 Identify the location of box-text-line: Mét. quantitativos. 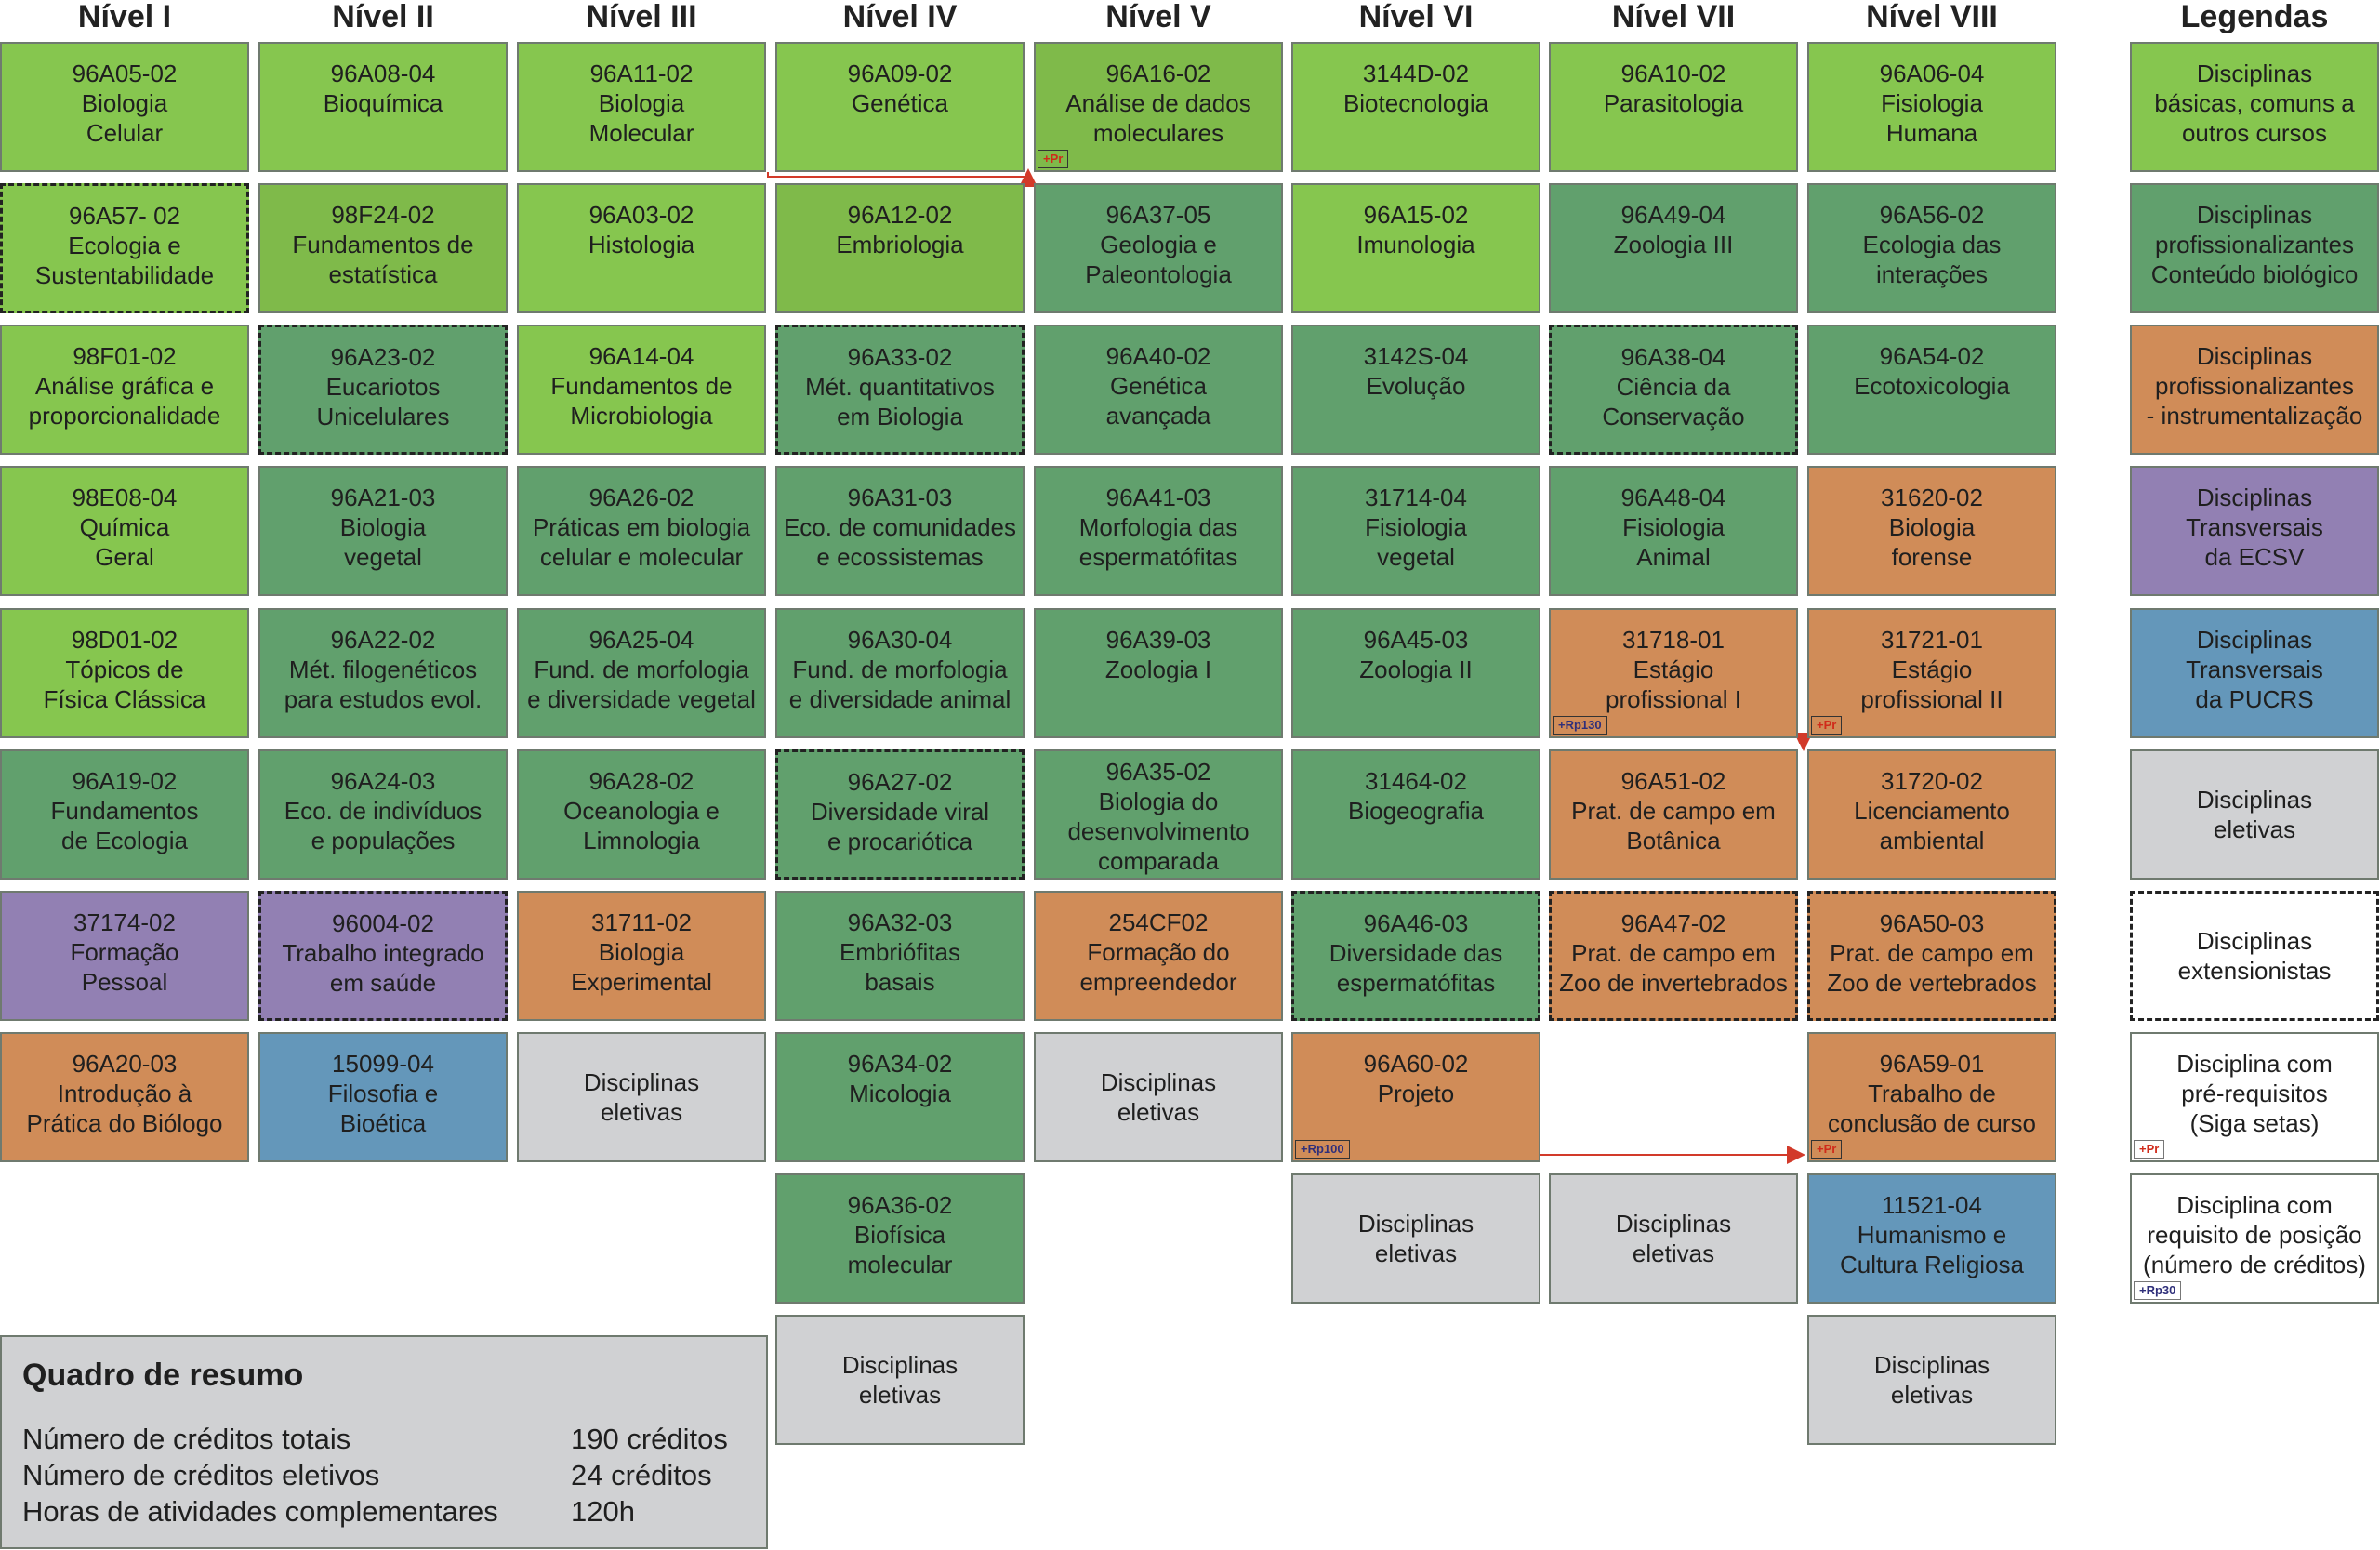
(900, 387).